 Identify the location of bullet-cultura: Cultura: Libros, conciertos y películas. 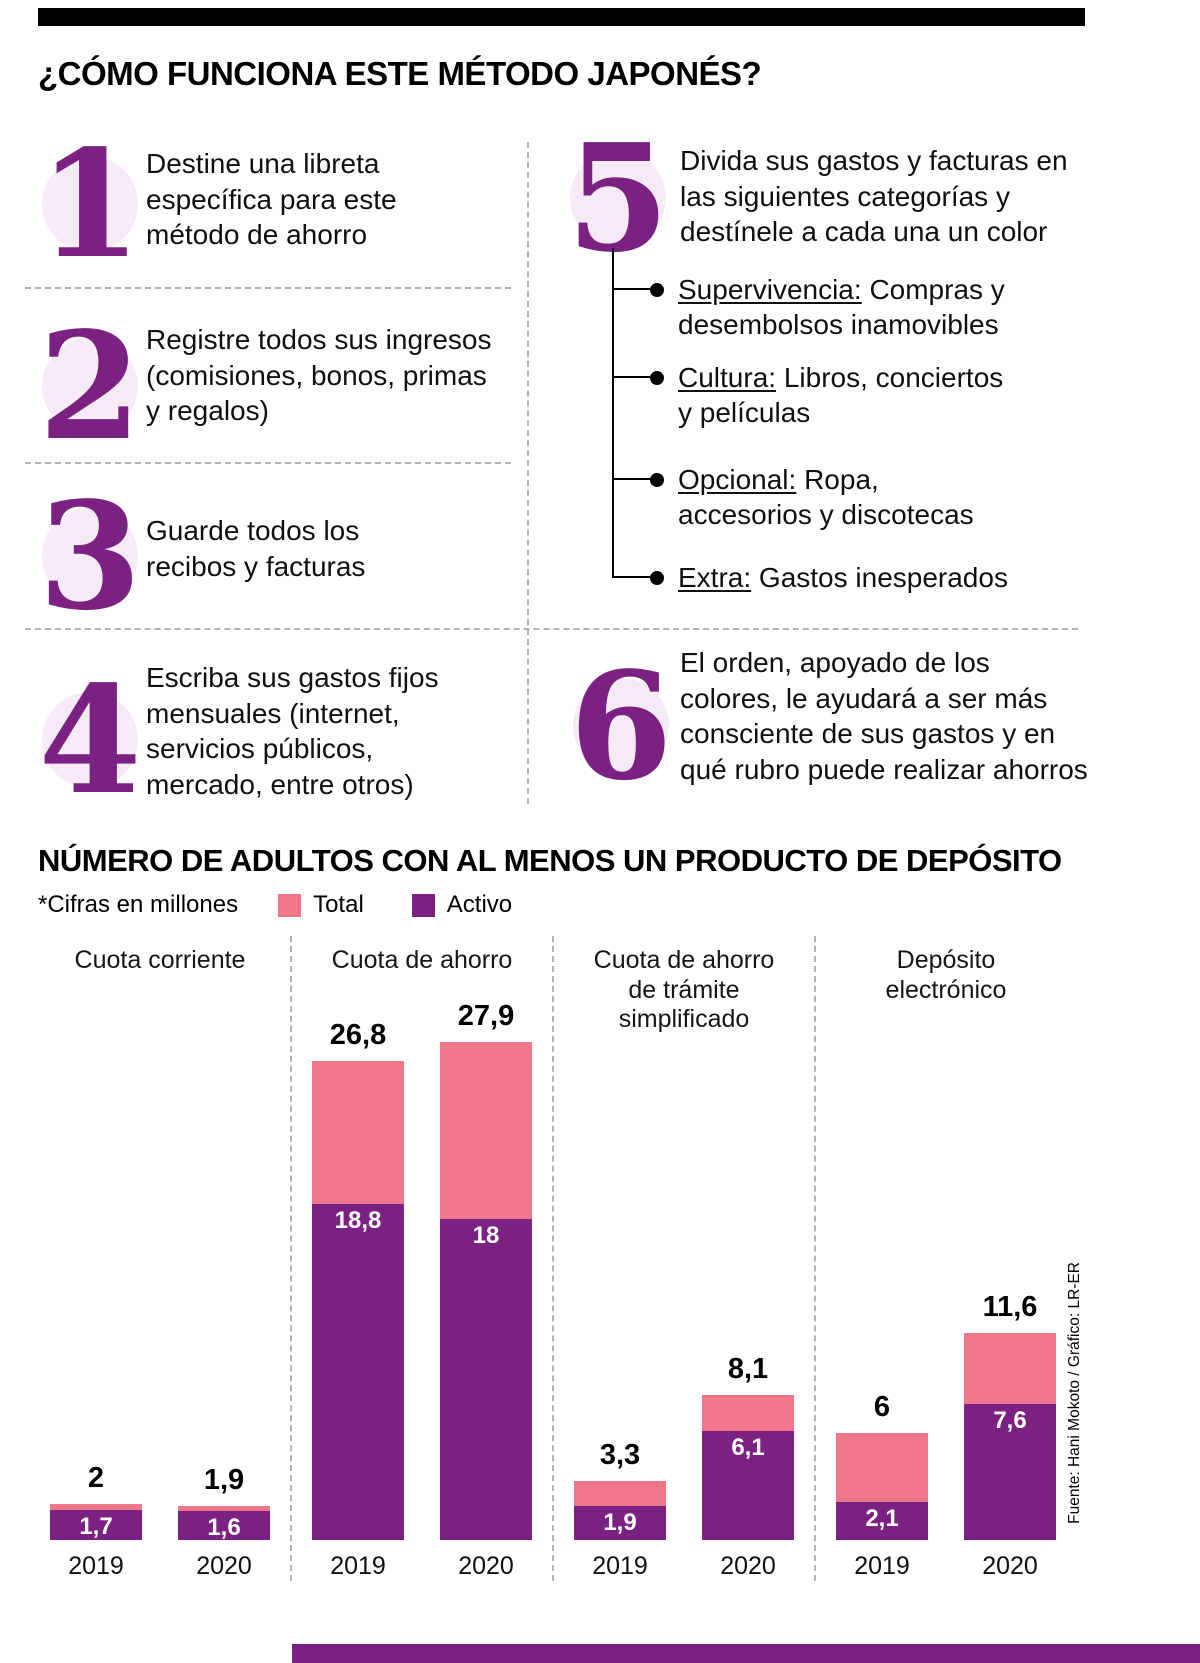
(831, 395).